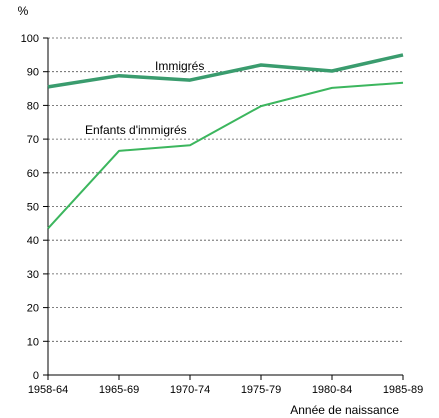 This screenshot has height=418, width=439. I want to click on x-tick-label: 1958-64, so click(48, 390).